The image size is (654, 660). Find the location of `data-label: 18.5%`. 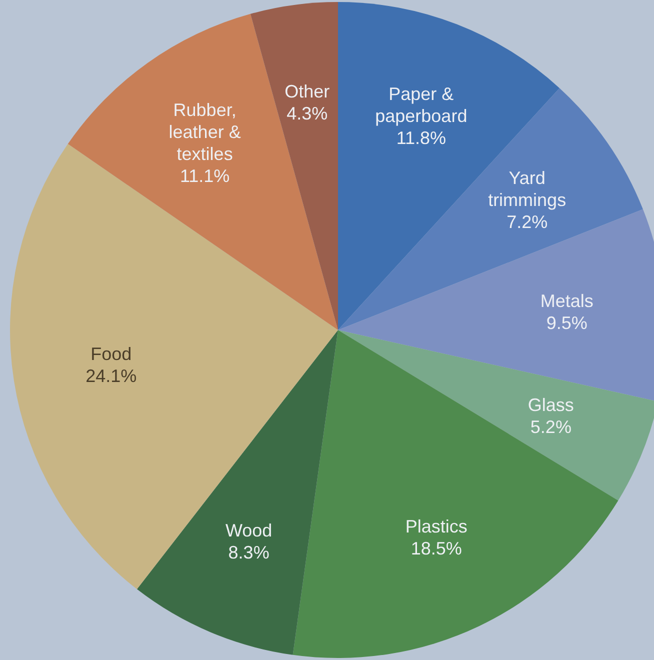

data-label: 18.5% is located at coordinates (436, 548).